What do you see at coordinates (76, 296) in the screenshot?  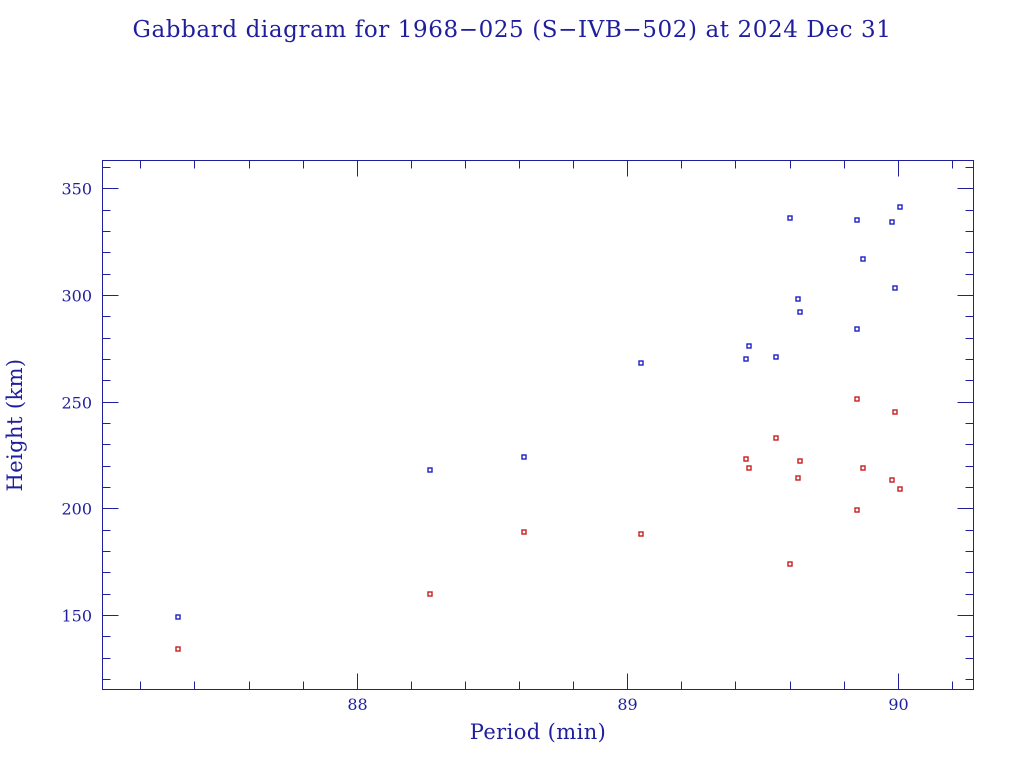 I see `y-tick-label: 300` at bounding box center [76, 296].